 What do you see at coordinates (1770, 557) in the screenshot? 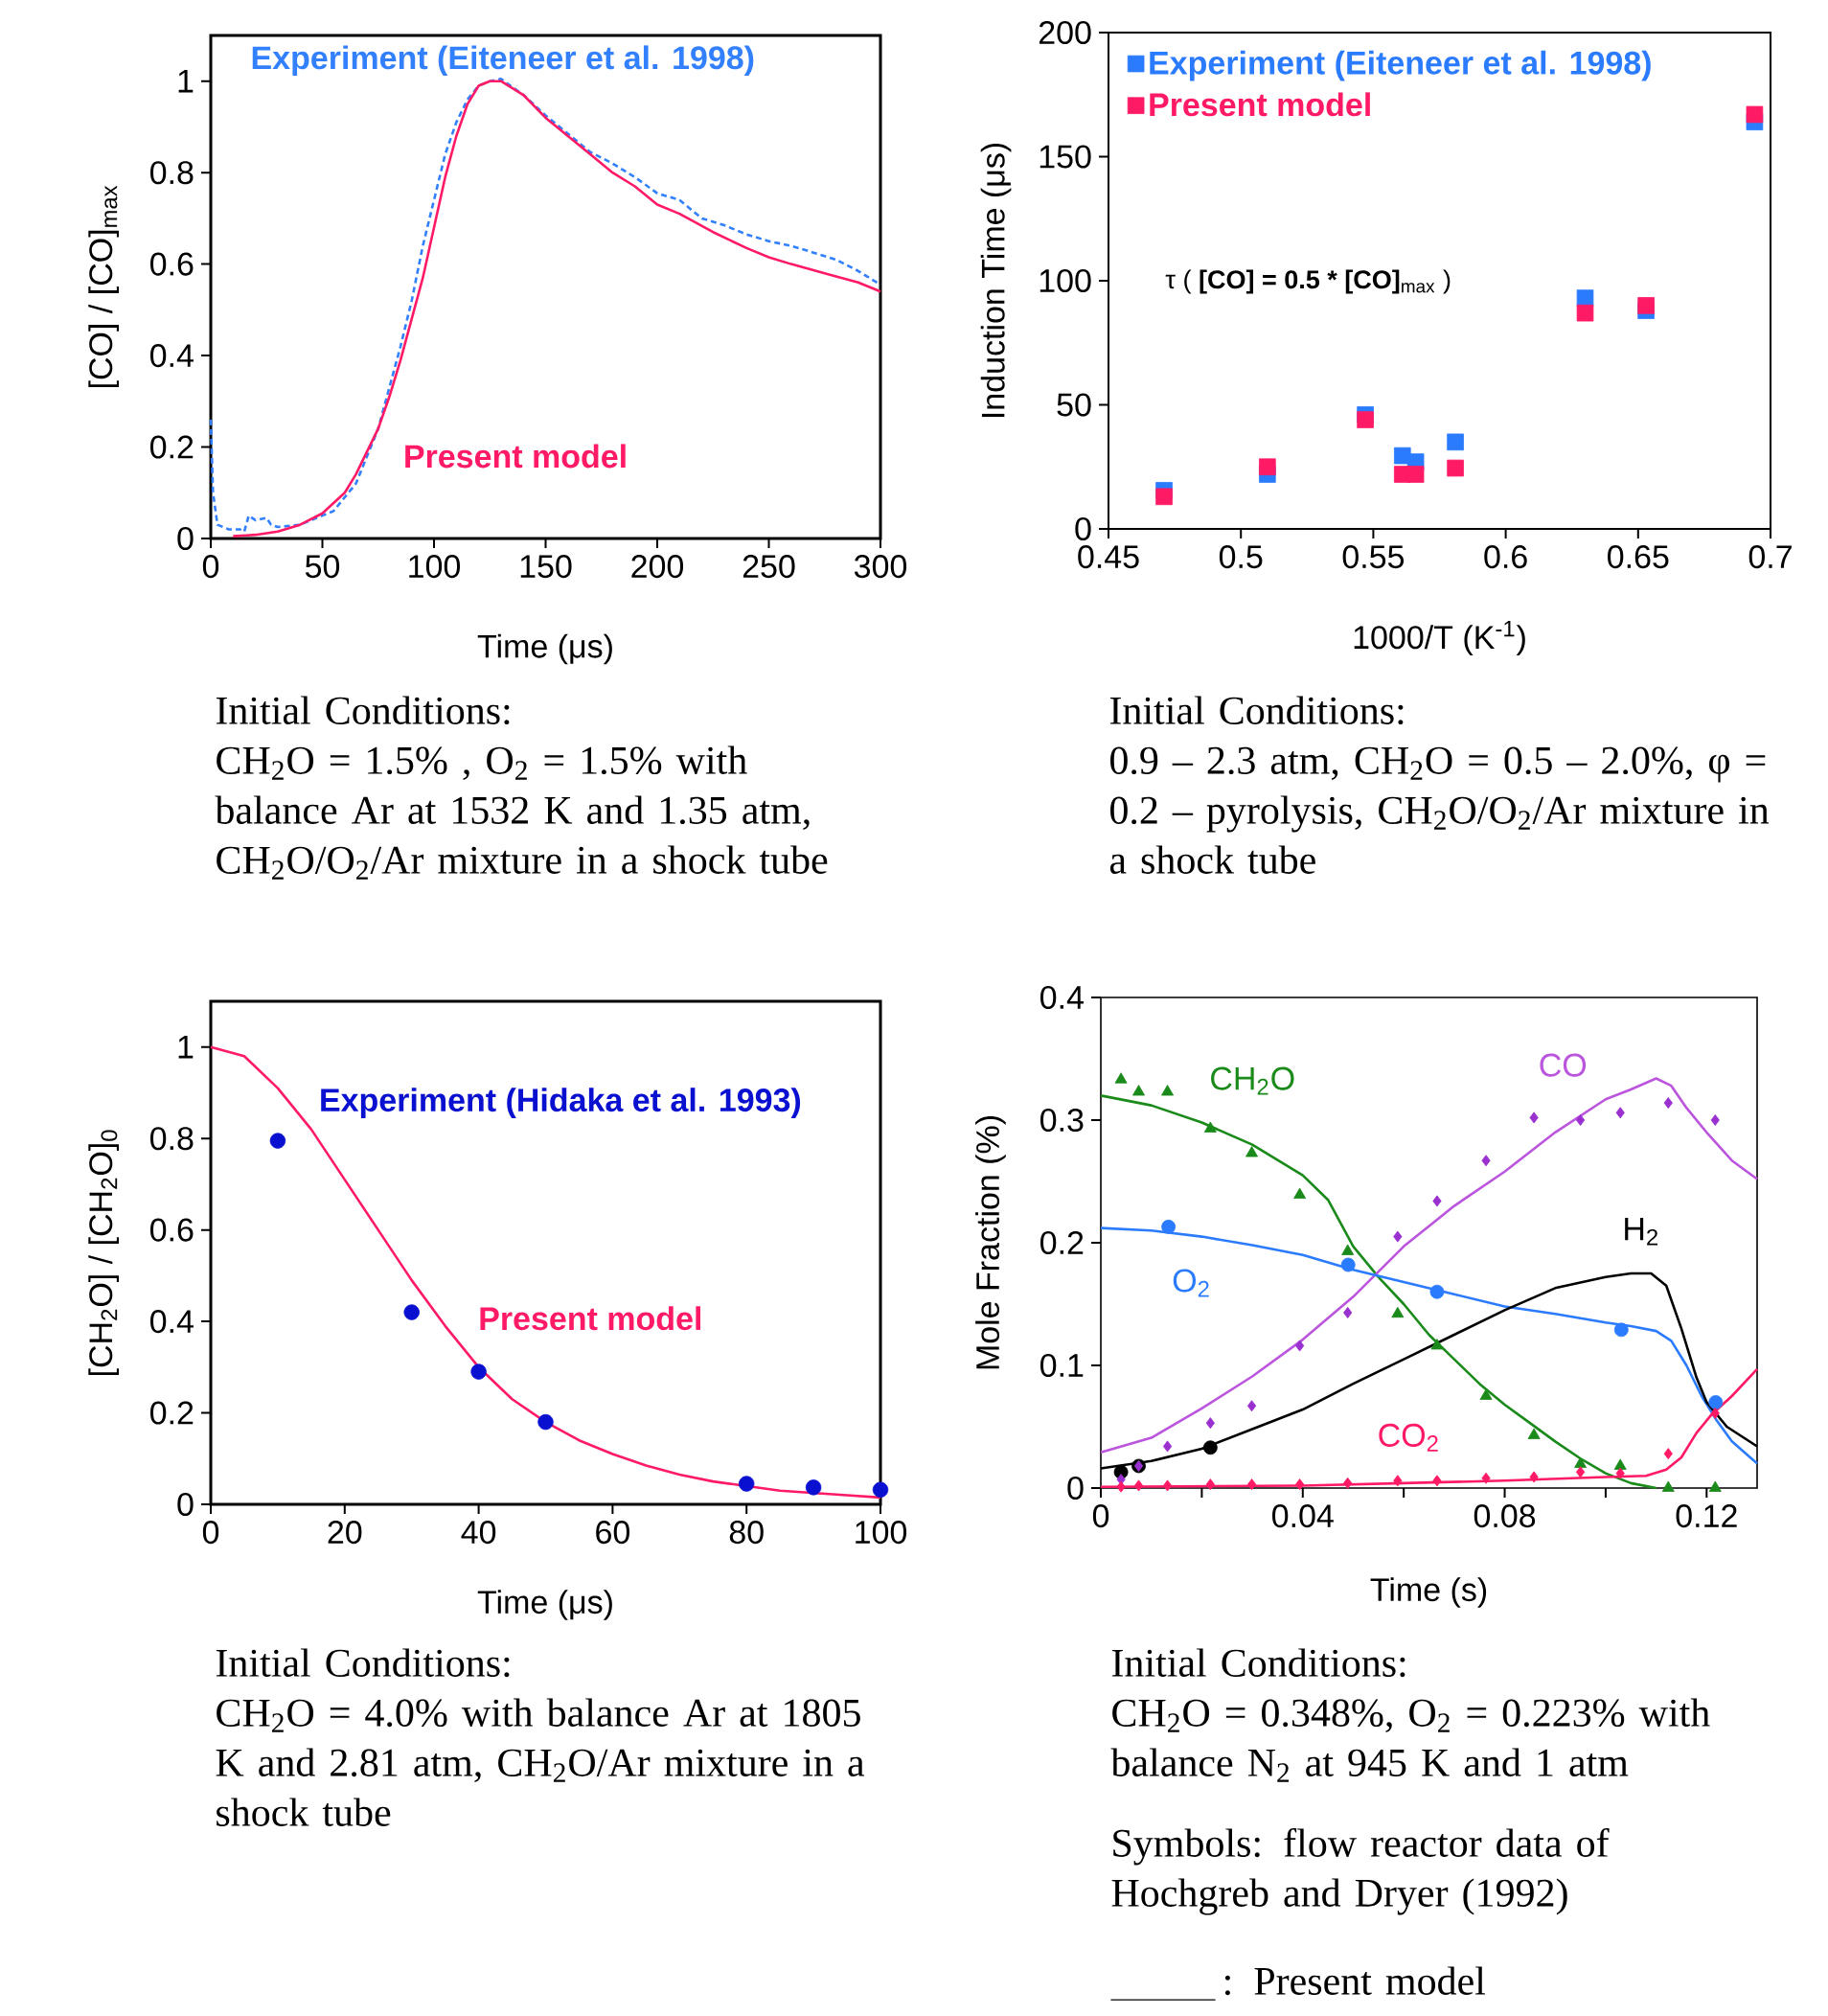
I see `x-tick-label: 0.7` at bounding box center [1770, 557].